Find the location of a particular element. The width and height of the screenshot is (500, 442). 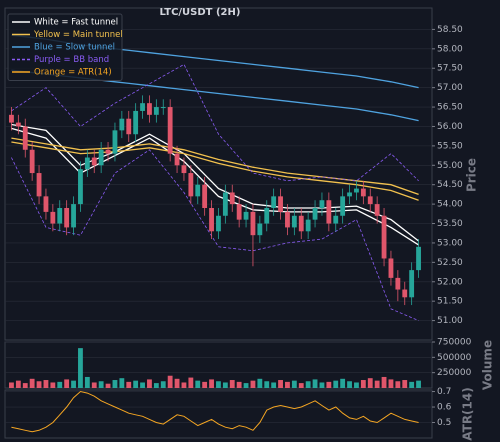

y-tick-label: 54.50 is located at coordinates (450, 185).